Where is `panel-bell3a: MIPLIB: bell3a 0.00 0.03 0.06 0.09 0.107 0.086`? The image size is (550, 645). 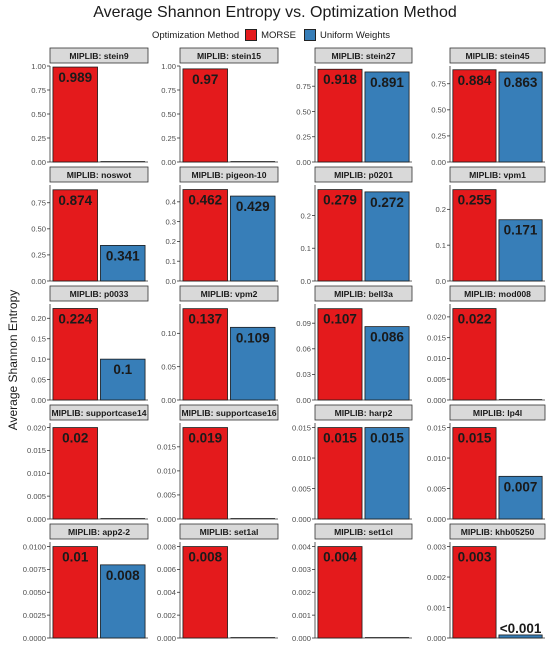
panel-bell3a: MIPLIB: bell3a 0.00 0.03 0.06 0.09 0.107 0.086 is located at coordinates (354, 345).